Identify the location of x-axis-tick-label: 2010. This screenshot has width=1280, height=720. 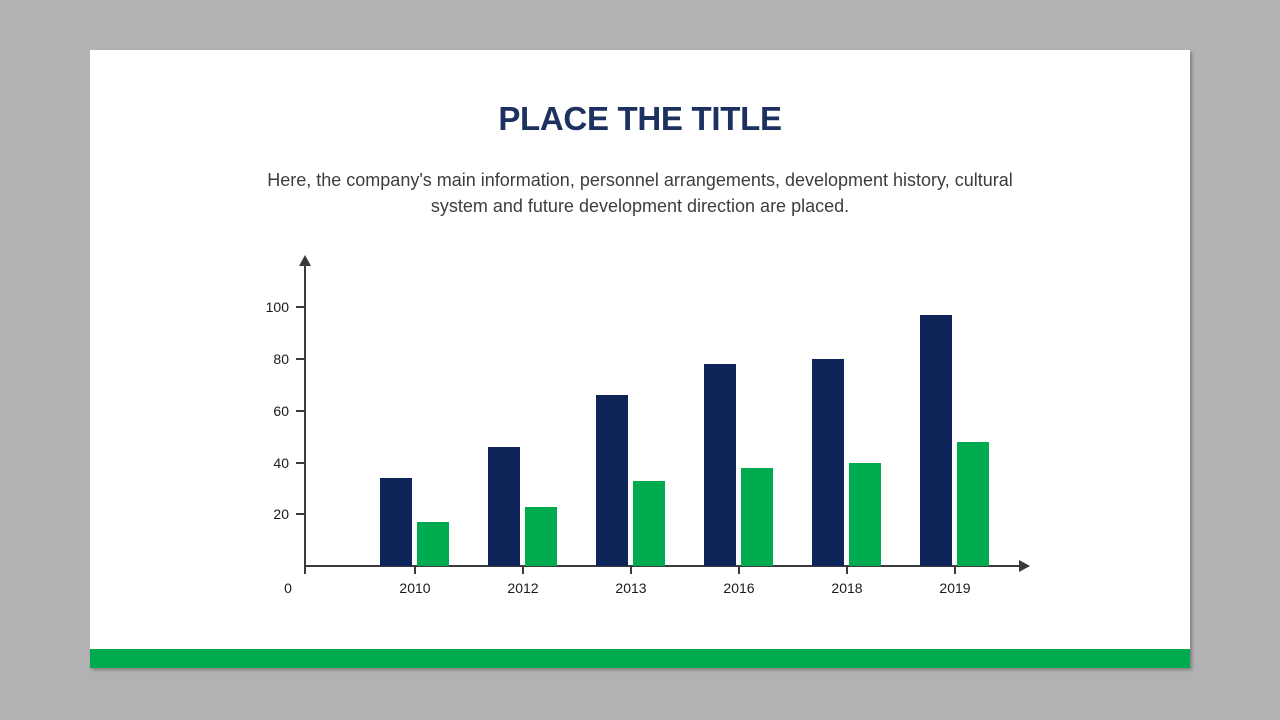
(415, 588).